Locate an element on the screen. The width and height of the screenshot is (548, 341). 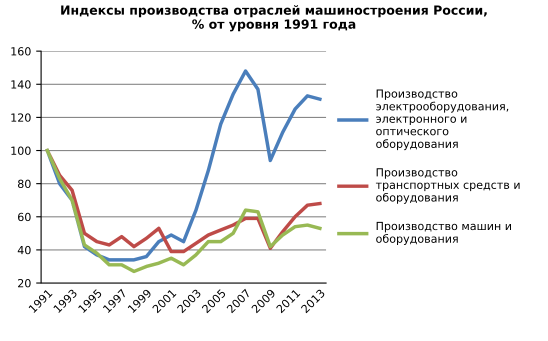
y-tick-label: 40 is located at coordinates (24, 250).